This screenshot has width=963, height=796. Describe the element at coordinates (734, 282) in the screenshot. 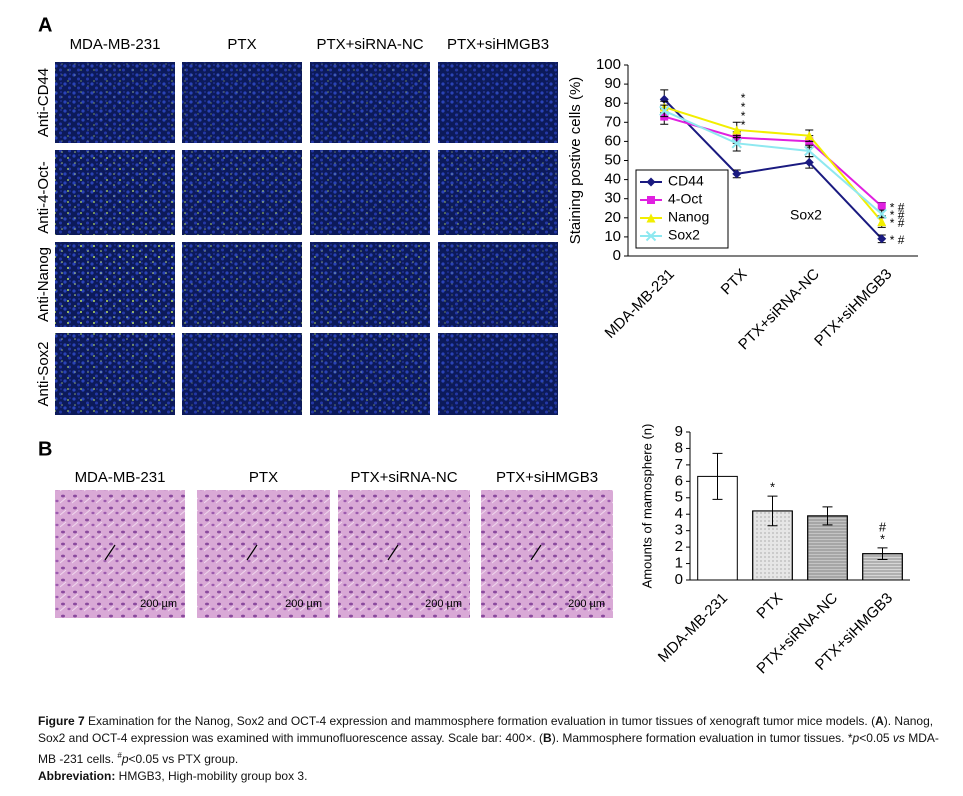

I see `x-tick-label: PTX` at that location.